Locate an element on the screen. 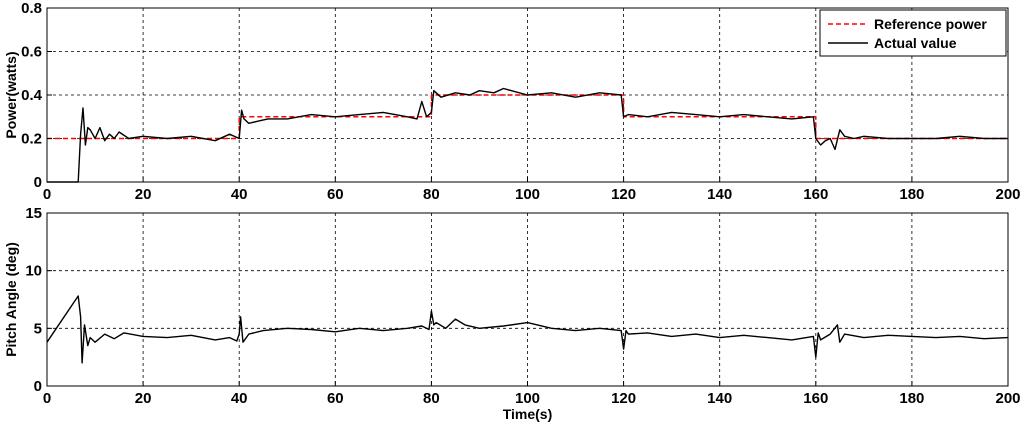 Image resolution: width=1024 pixels, height=430 pixels. y-axis-label: Pitch Angle (deg) is located at coordinates (11, 299).